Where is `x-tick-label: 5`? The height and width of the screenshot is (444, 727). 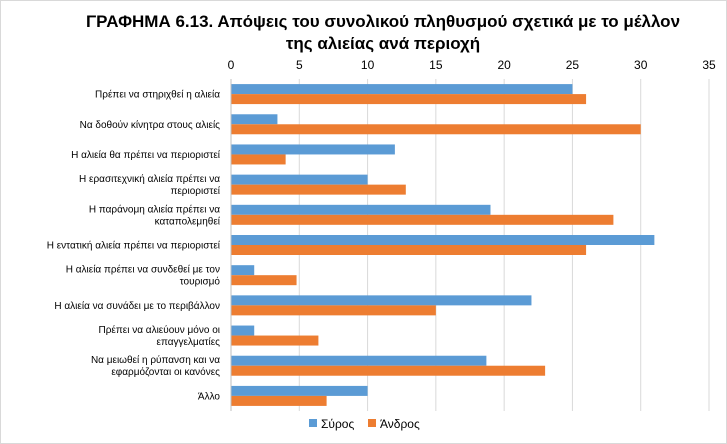
x-tick-label: 5 is located at coordinates (299, 65).